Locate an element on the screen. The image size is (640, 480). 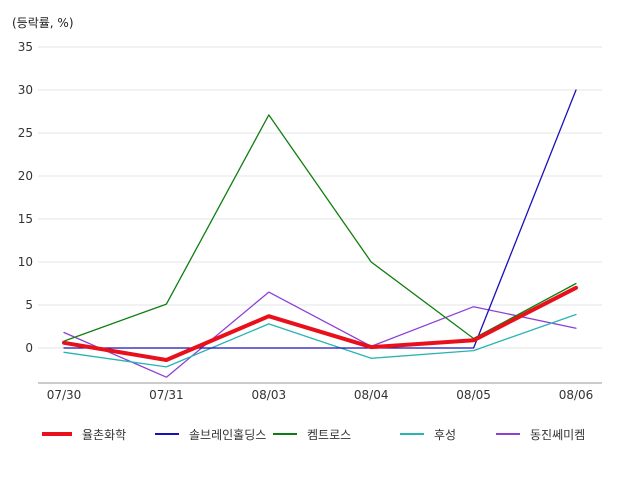
x-tick-label: 07/31 is located at coordinates (166, 395).